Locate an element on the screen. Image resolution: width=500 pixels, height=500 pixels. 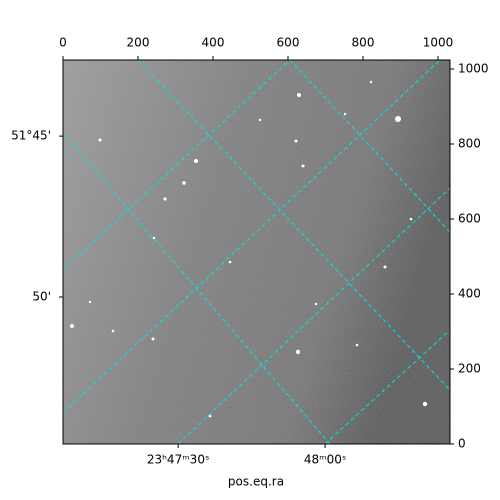
dec-tick-label: 50' is located at coordinates (41, 297).